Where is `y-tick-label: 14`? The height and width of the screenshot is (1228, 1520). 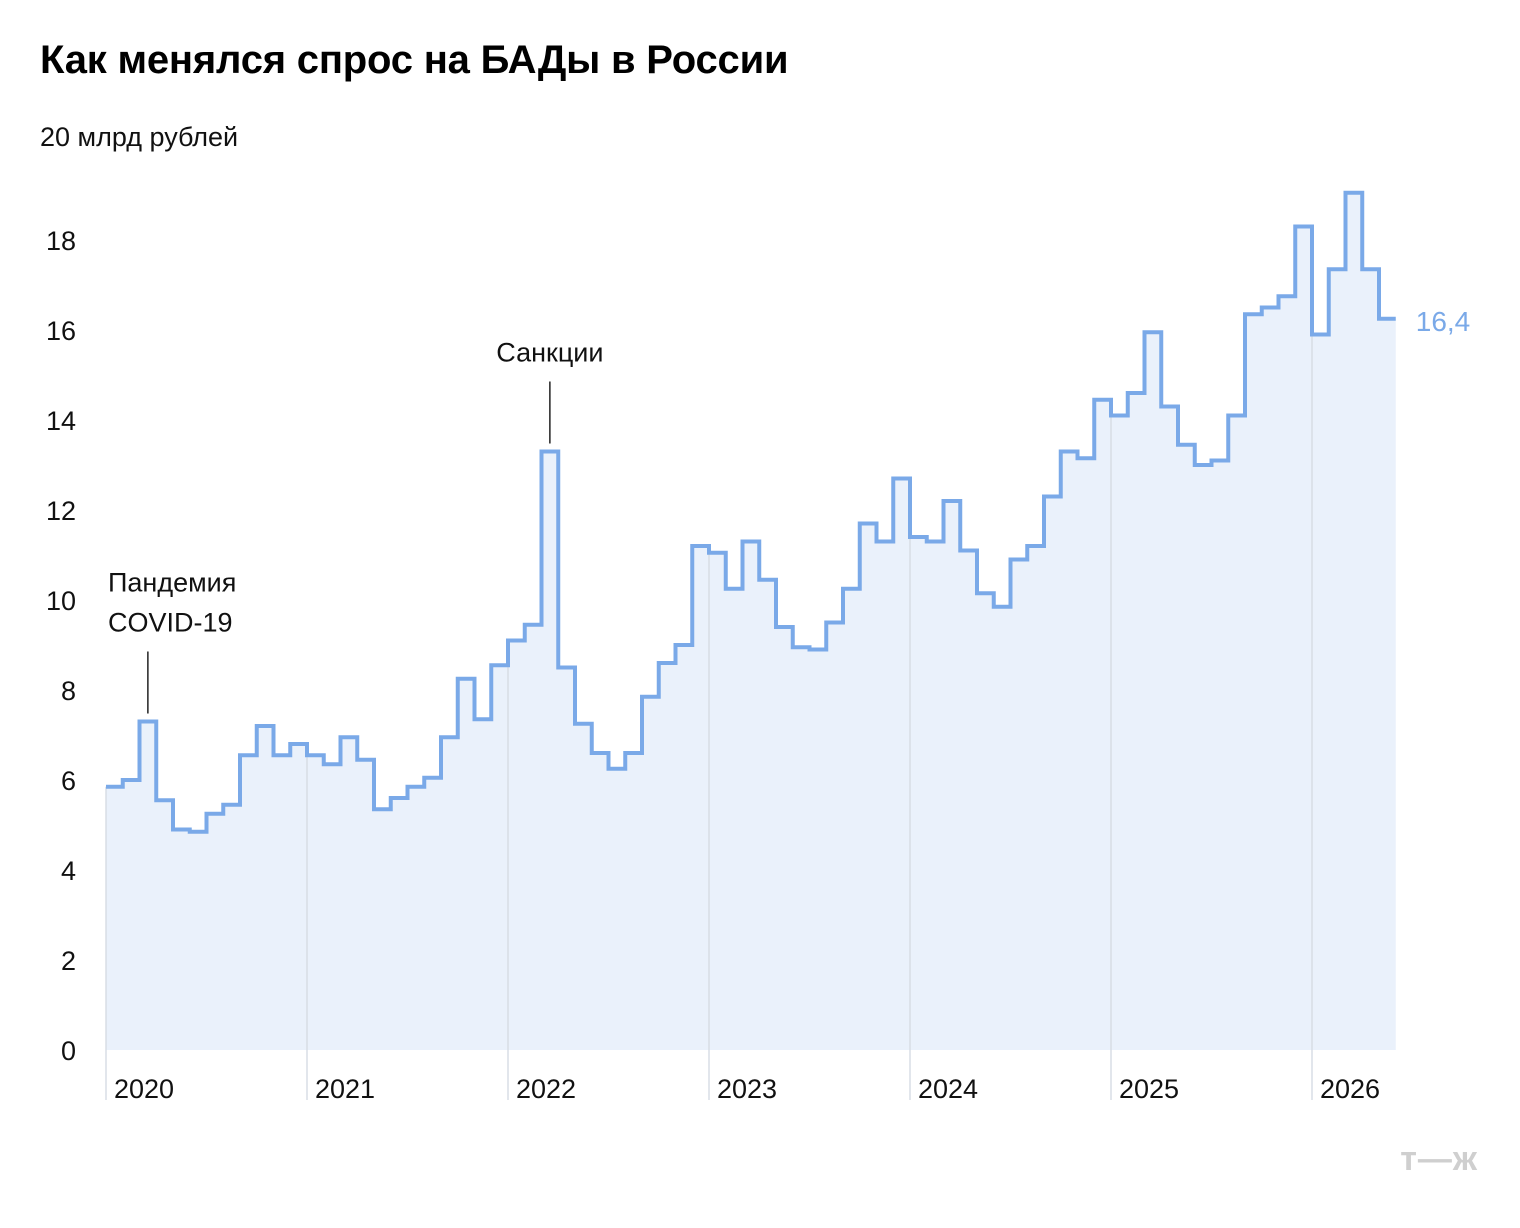 y-tick-label: 14 is located at coordinates (61, 421).